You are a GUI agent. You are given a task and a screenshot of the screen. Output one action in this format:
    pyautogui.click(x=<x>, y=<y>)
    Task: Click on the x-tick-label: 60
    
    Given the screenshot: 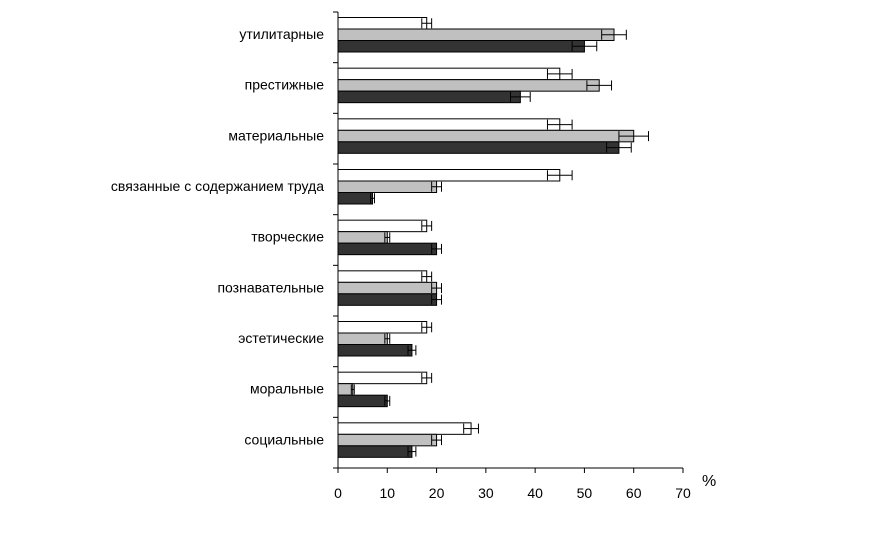 What is the action you would take?
    pyautogui.click(x=634, y=493)
    